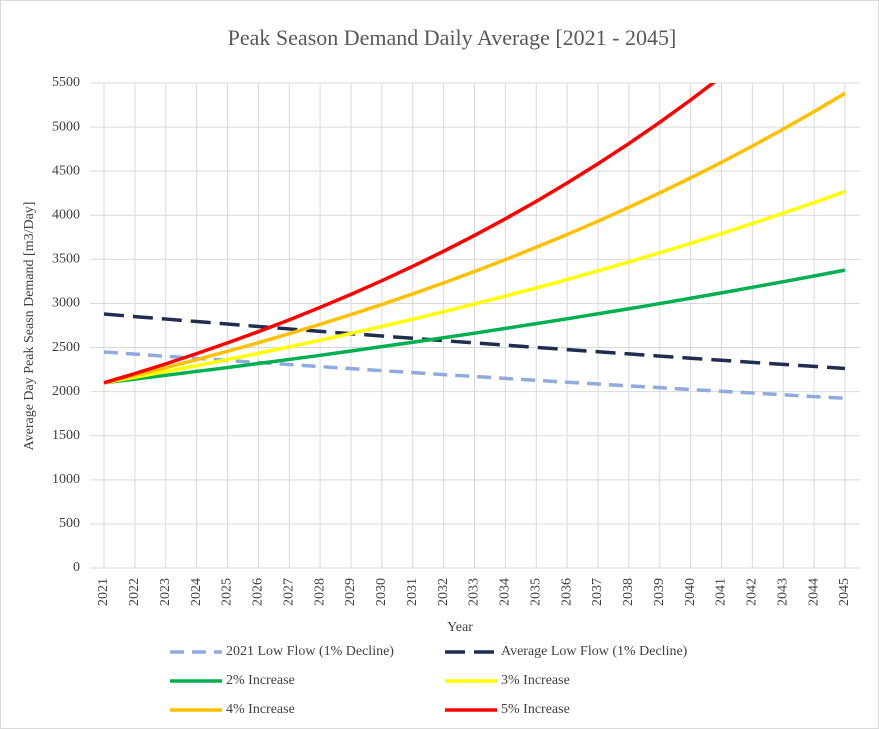 This screenshot has width=879, height=729. I want to click on x-tick-label: 2040, so click(690, 592).